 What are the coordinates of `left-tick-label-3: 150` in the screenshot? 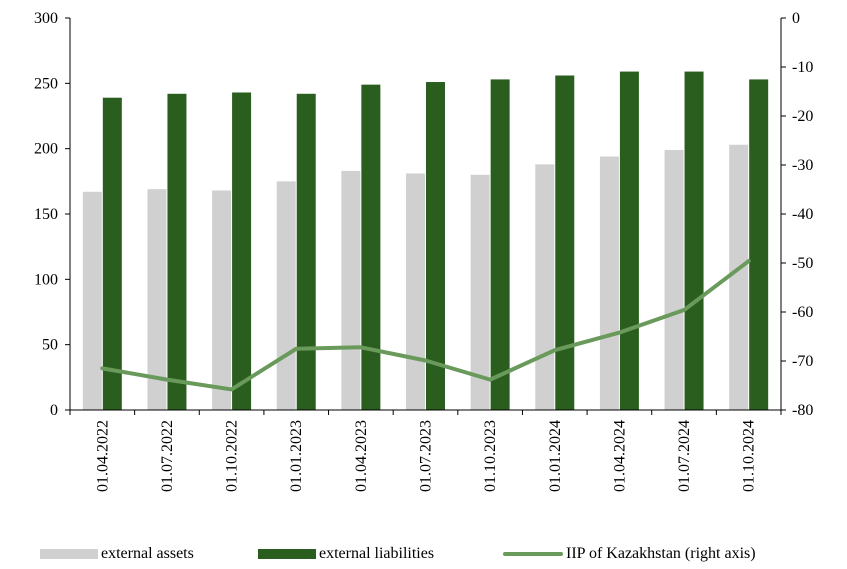 It's located at (46, 214).